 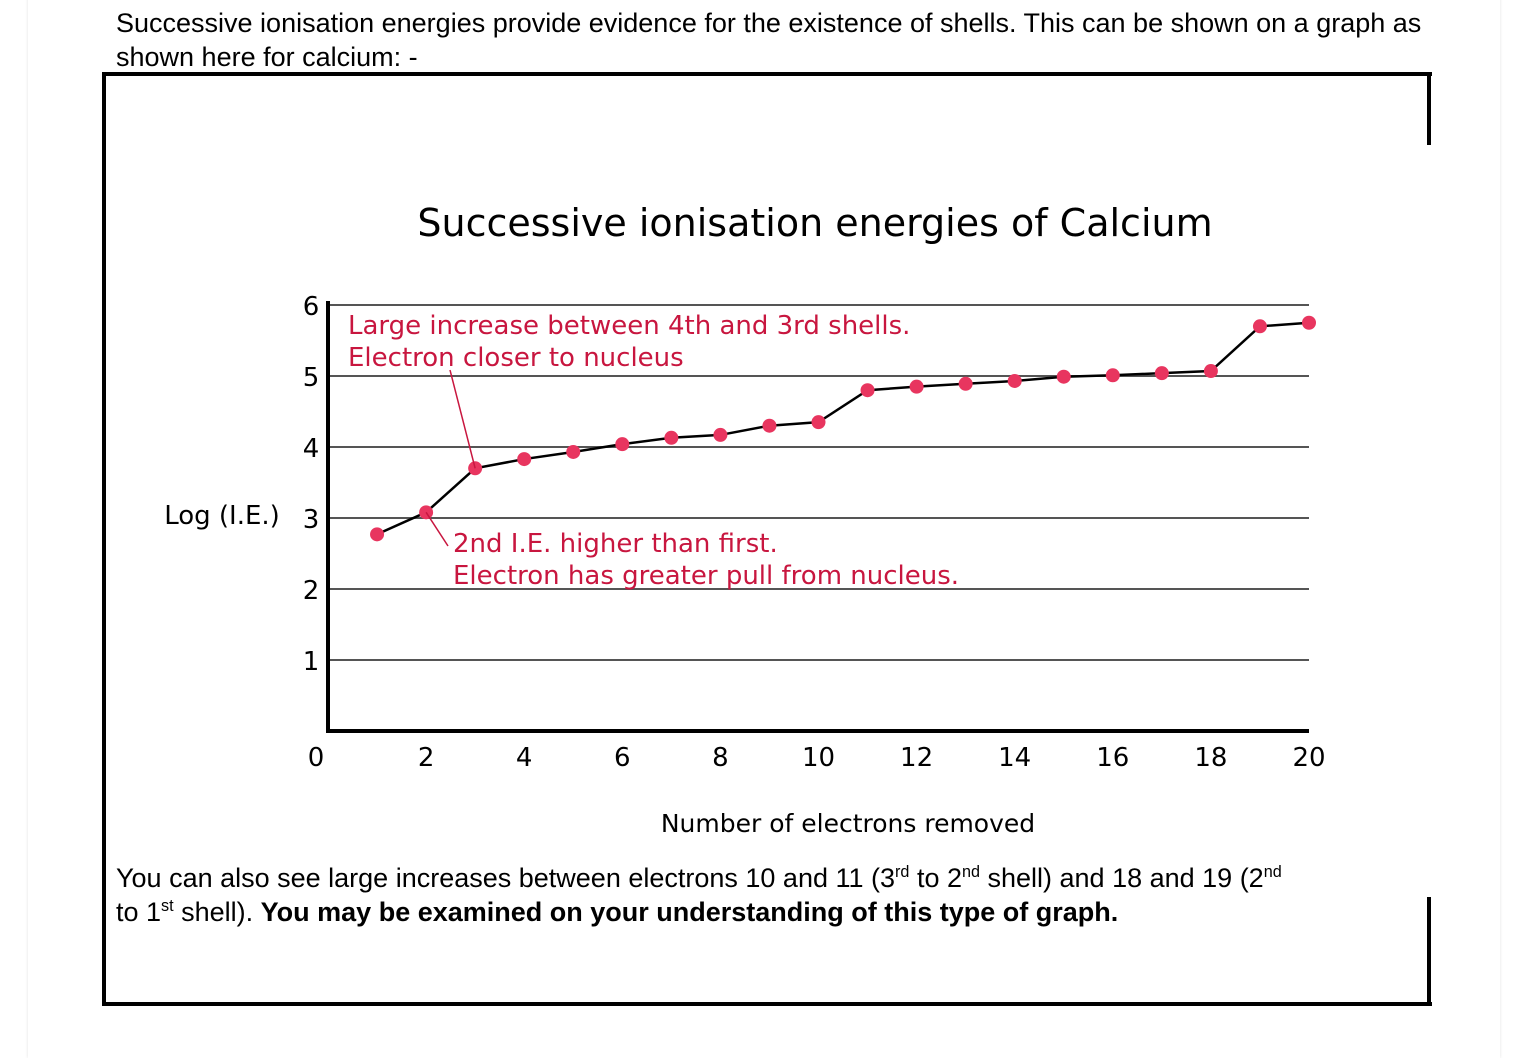 I want to click on y-tick-label: 2, so click(x=311, y=591).